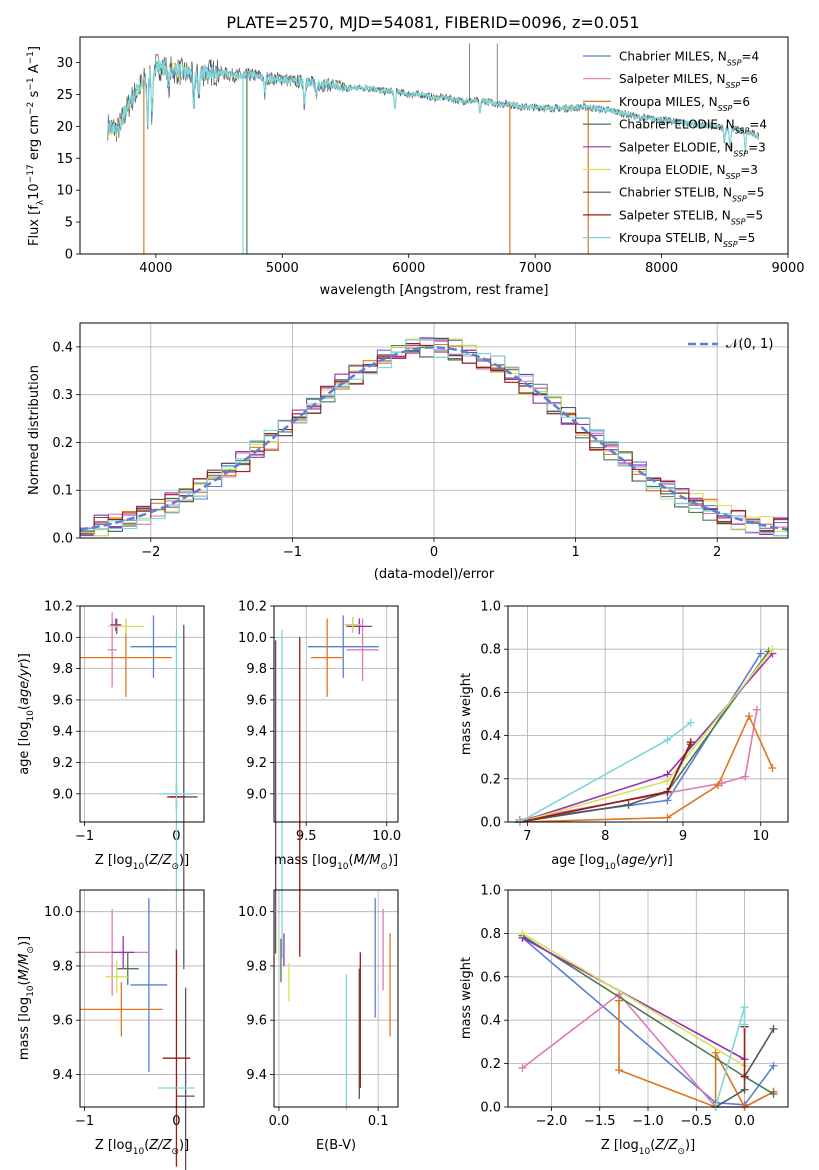 This screenshot has width=819, height=1170. Describe the element at coordinates (692, 149) in the screenshot. I see `legend-label: Salpeter ELODIE, NSSP=3` at that location.